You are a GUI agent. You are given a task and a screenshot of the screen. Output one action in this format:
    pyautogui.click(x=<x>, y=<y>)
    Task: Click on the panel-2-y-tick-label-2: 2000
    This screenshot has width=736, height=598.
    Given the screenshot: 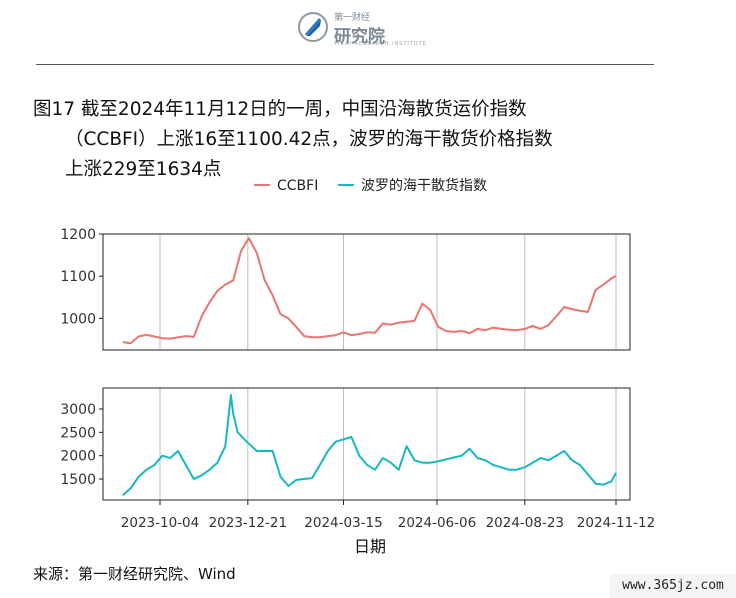 What is the action you would take?
    pyautogui.click(x=78, y=457)
    